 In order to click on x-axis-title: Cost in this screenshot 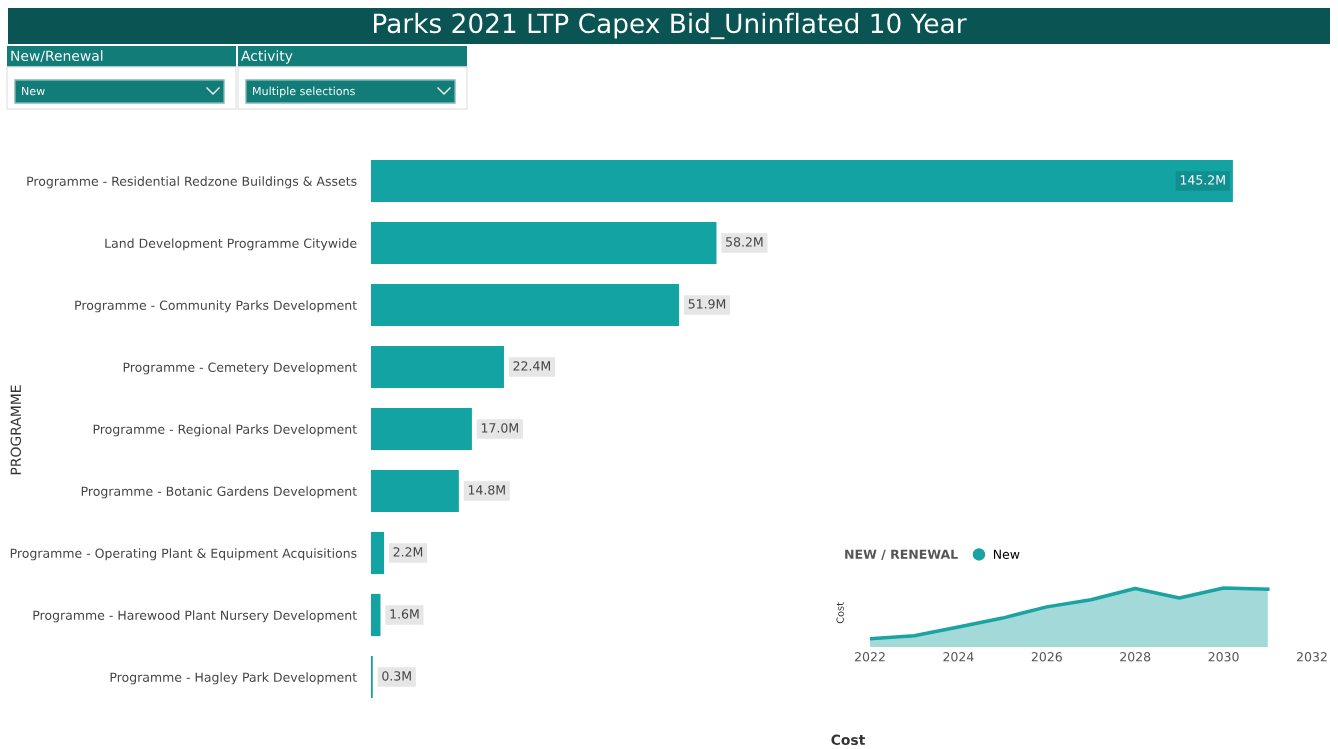, I will do `click(848, 740)`.